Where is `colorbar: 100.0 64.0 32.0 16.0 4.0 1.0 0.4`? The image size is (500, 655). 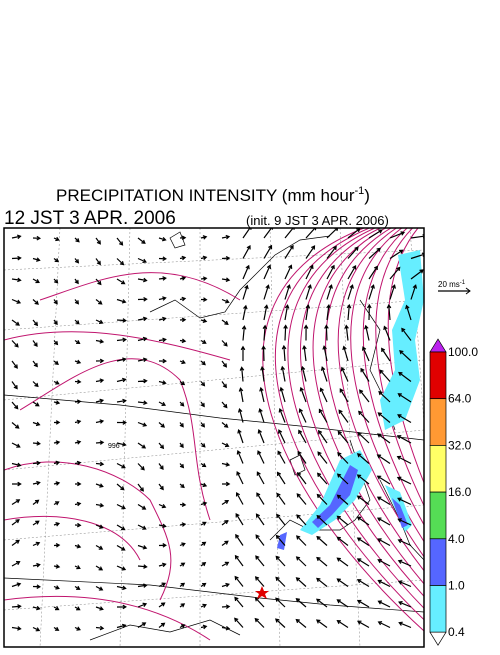
colorbar: 100.0 64.0 32.0 16.0 4.0 1.0 0.4 is located at coordinates (453, 492).